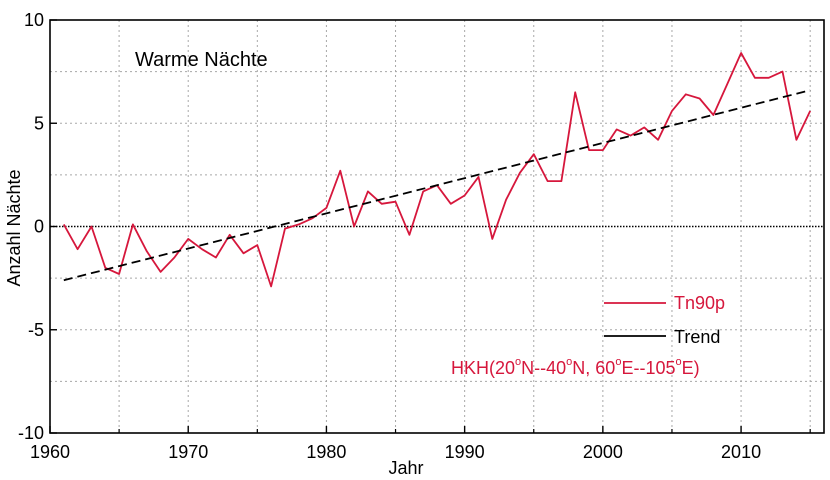 This screenshot has height=480, width=830. I want to click on y-tick-label: 0, so click(39, 227).